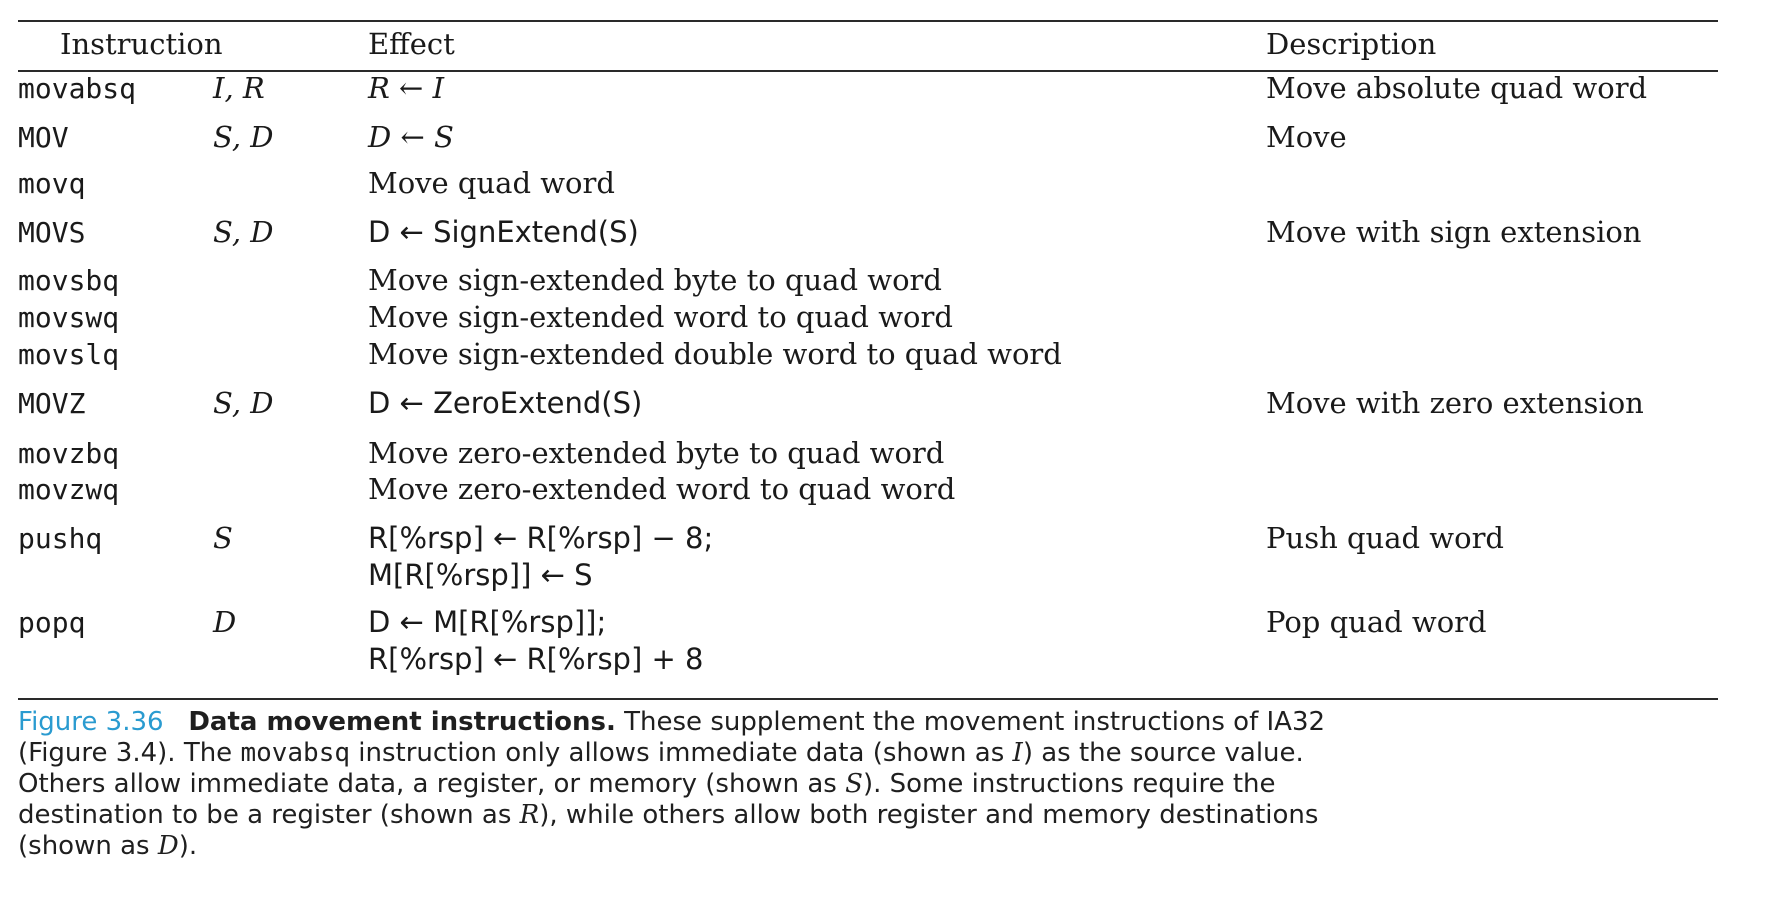 The height and width of the screenshot is (906, 1780). What do you see at coordinates (505, 403) in the screenshot?
I see `instruction-effect: D ← ZeroExtend(S)` at bounding box center [505, 403].